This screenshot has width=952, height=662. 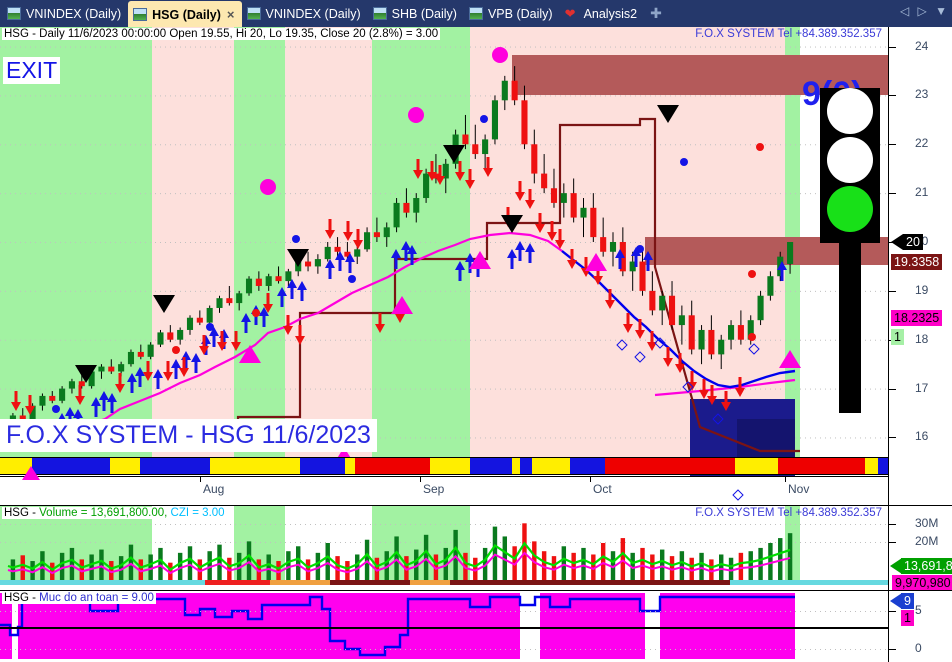 I want to click on tab-nav-more-icon: ▼, so click(x=941, y=11).